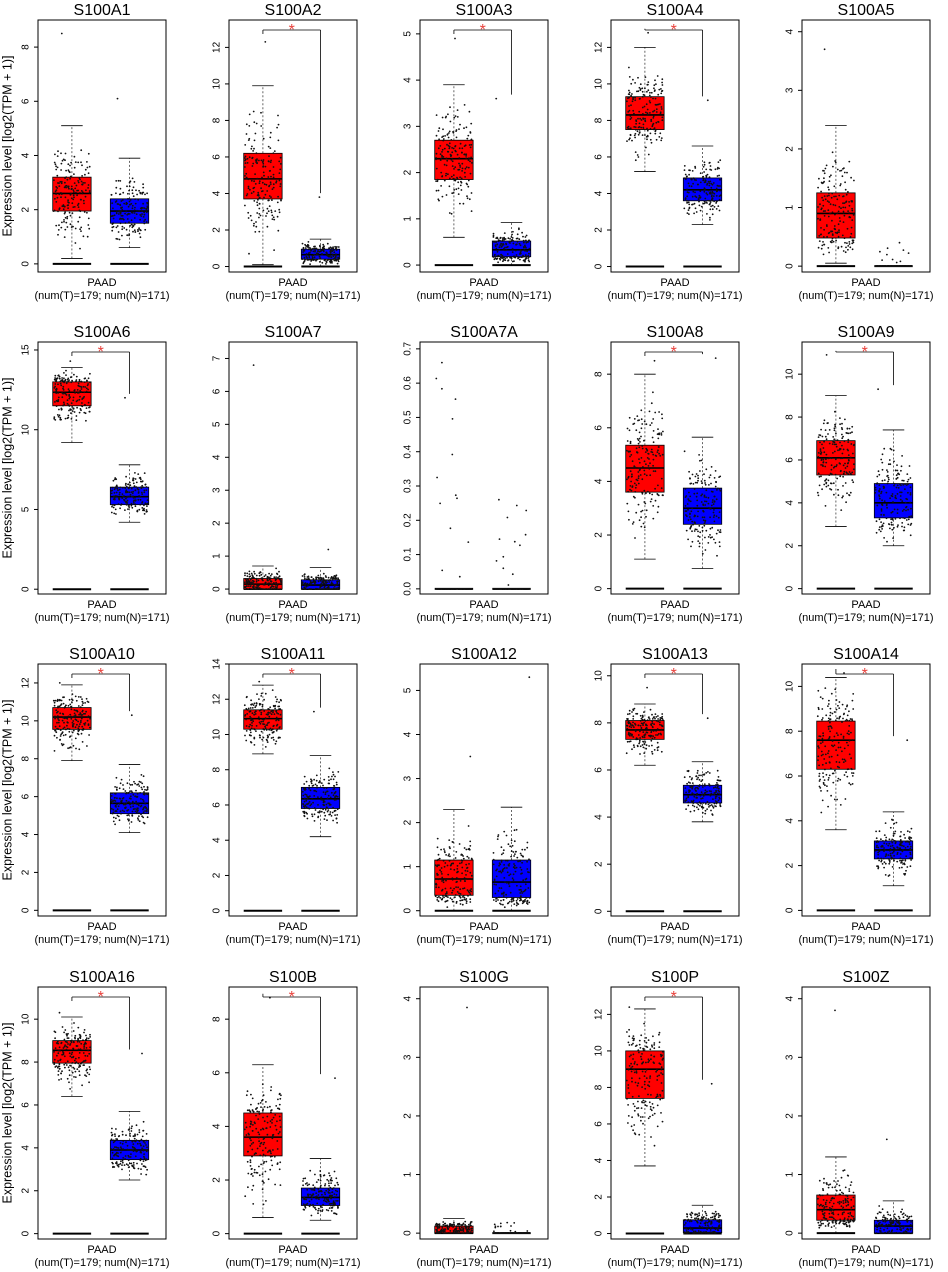 Image resolution: width=948 pixels, height=1272 pixels. Describe the element at coordinates (102, 10) in the screenshot. I see `panel-title: S100A1` at that location.